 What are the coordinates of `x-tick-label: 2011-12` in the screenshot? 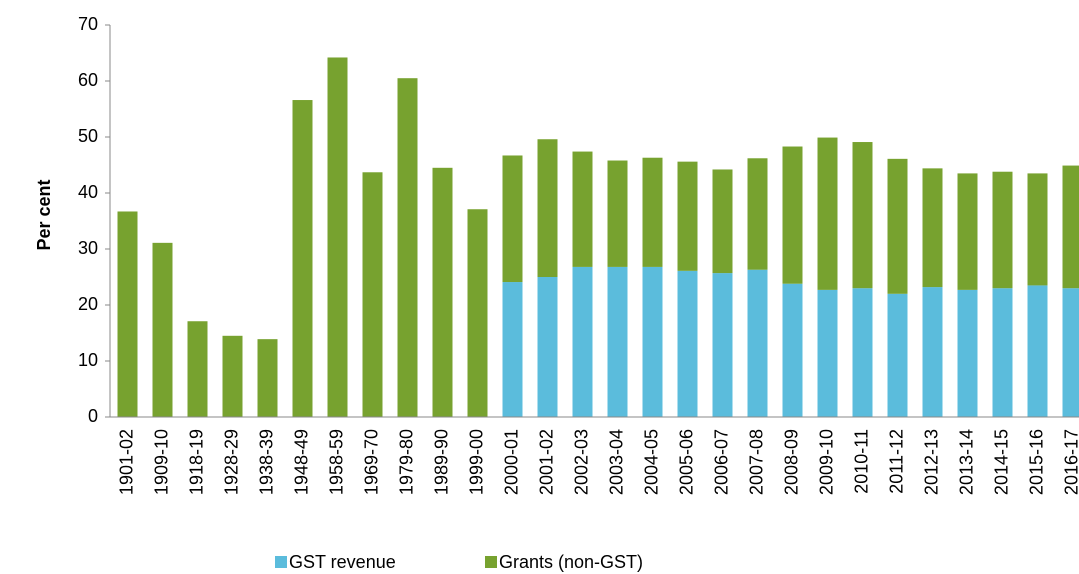 It's located at (896, 461).